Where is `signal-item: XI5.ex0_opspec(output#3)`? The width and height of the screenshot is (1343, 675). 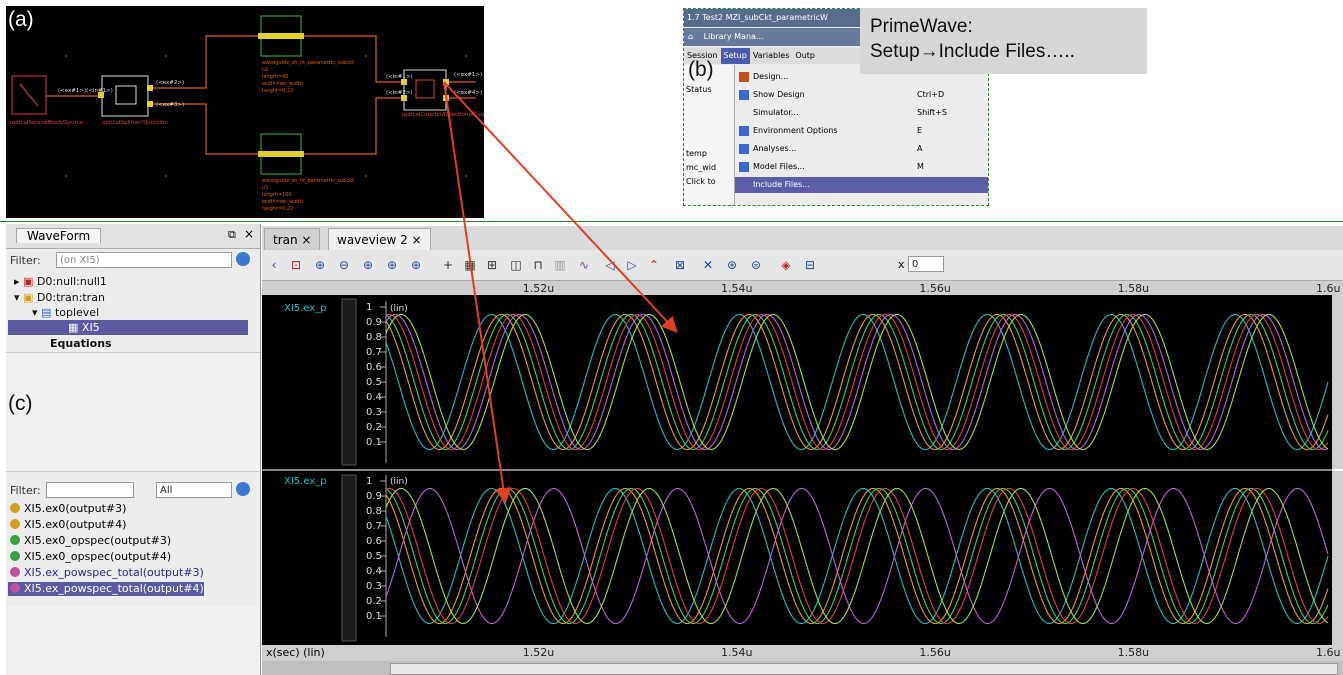 signal-item: XI5.ex0_opspec(output#3) is located at coordinates (90, 541).